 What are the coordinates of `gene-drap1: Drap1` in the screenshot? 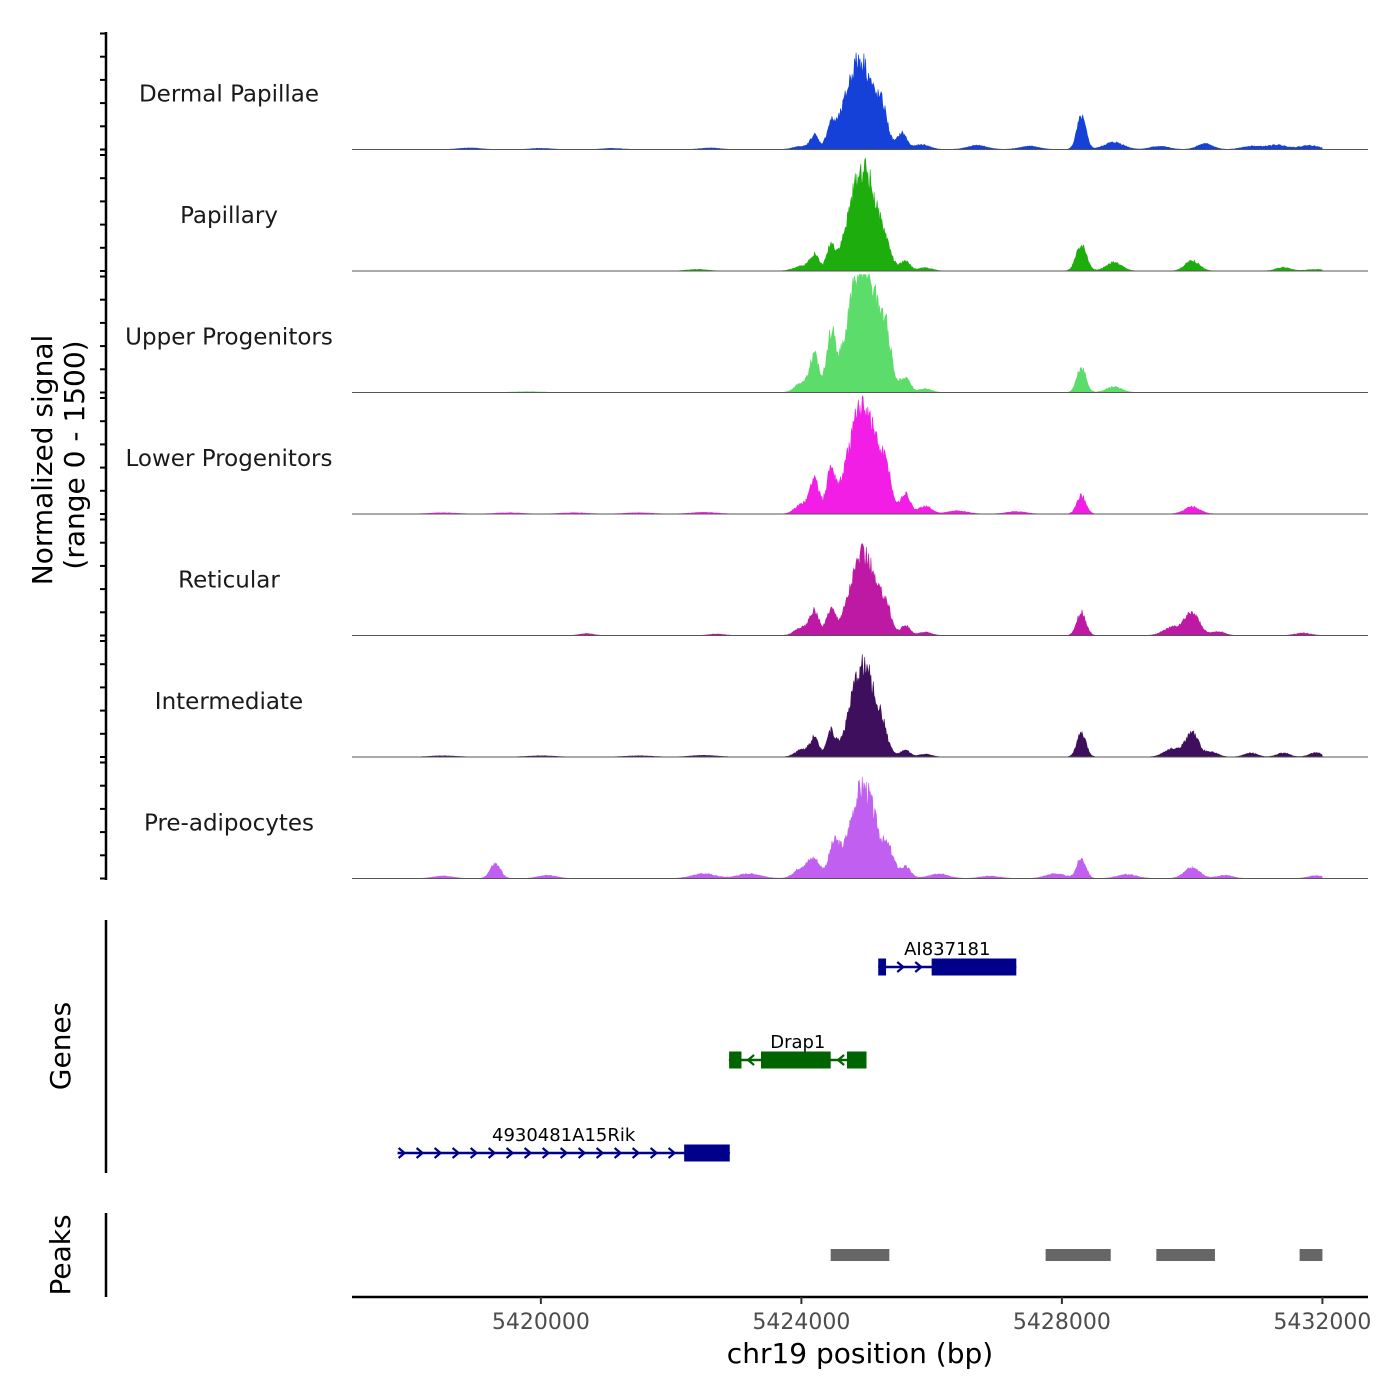 It's located at (797, 1050).